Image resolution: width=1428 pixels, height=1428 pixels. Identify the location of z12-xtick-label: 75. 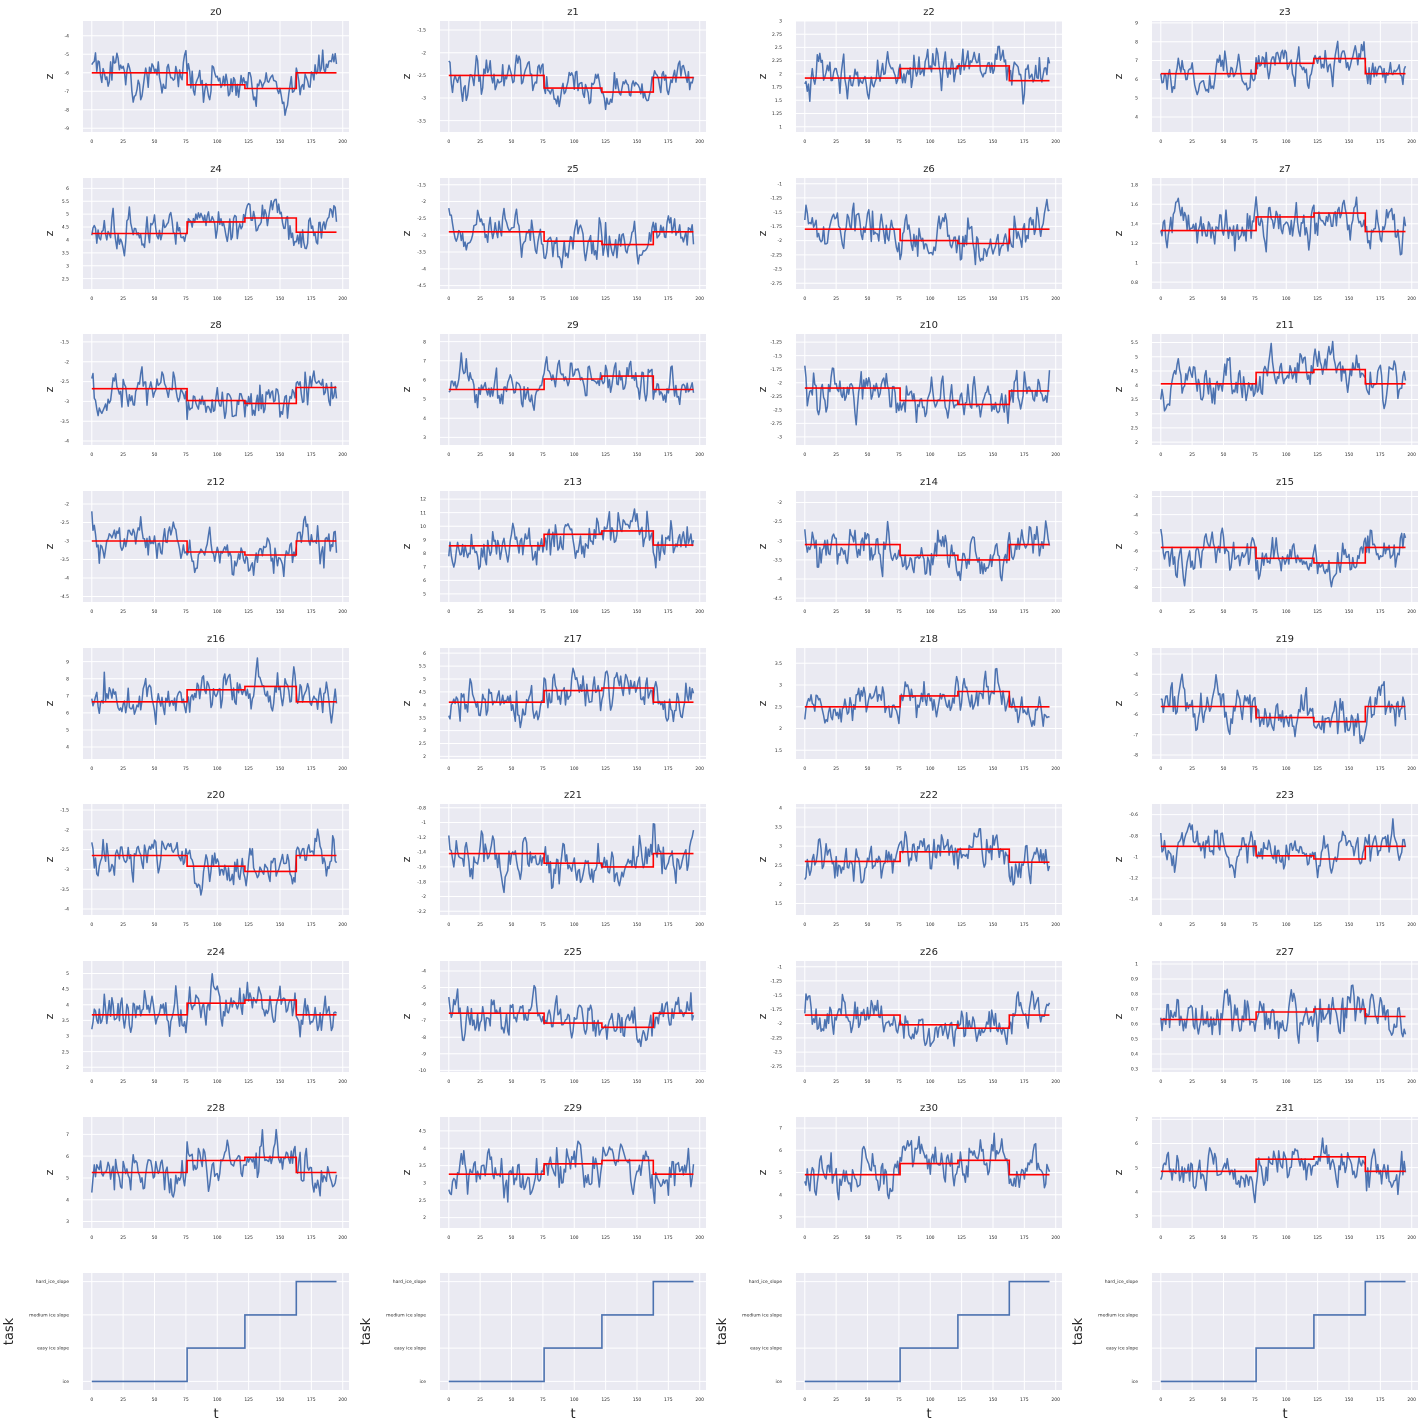
(186, 612).